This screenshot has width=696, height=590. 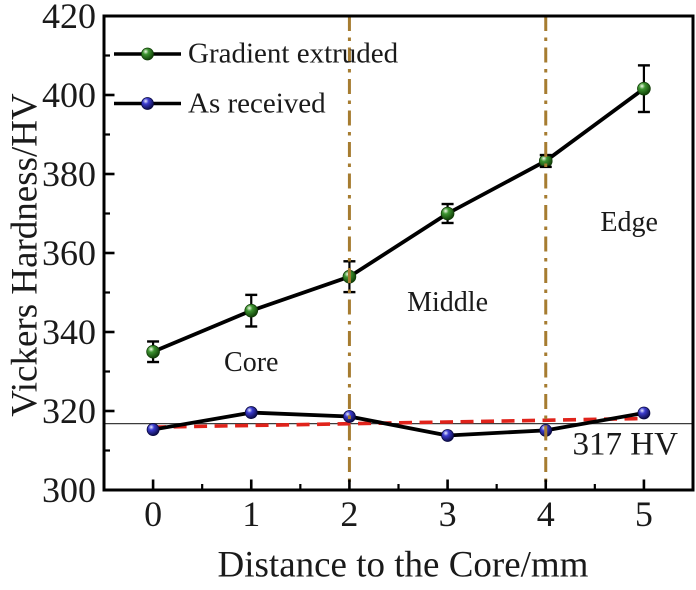 What do you see at coordinates (643, 514) in the screenshot?
I see `x-tick-label-5: 5` at bounding box center [643, 514].